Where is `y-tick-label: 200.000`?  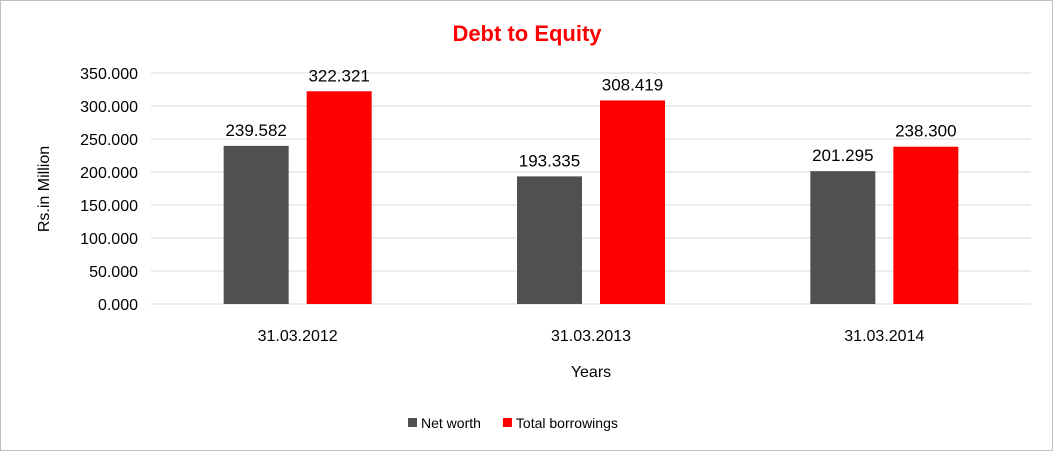
y-tick-label: 200.000 is located at coordinates (109, 173).